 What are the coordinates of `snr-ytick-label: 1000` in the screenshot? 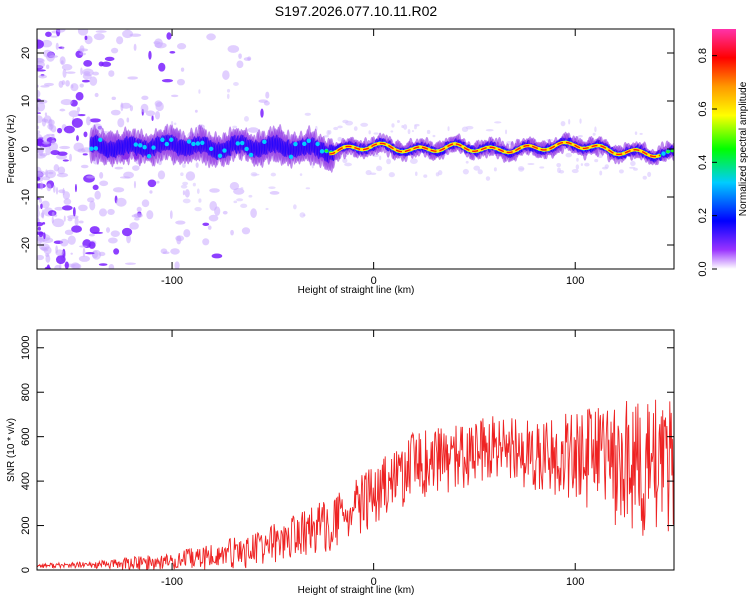 It's located at (26, 348).